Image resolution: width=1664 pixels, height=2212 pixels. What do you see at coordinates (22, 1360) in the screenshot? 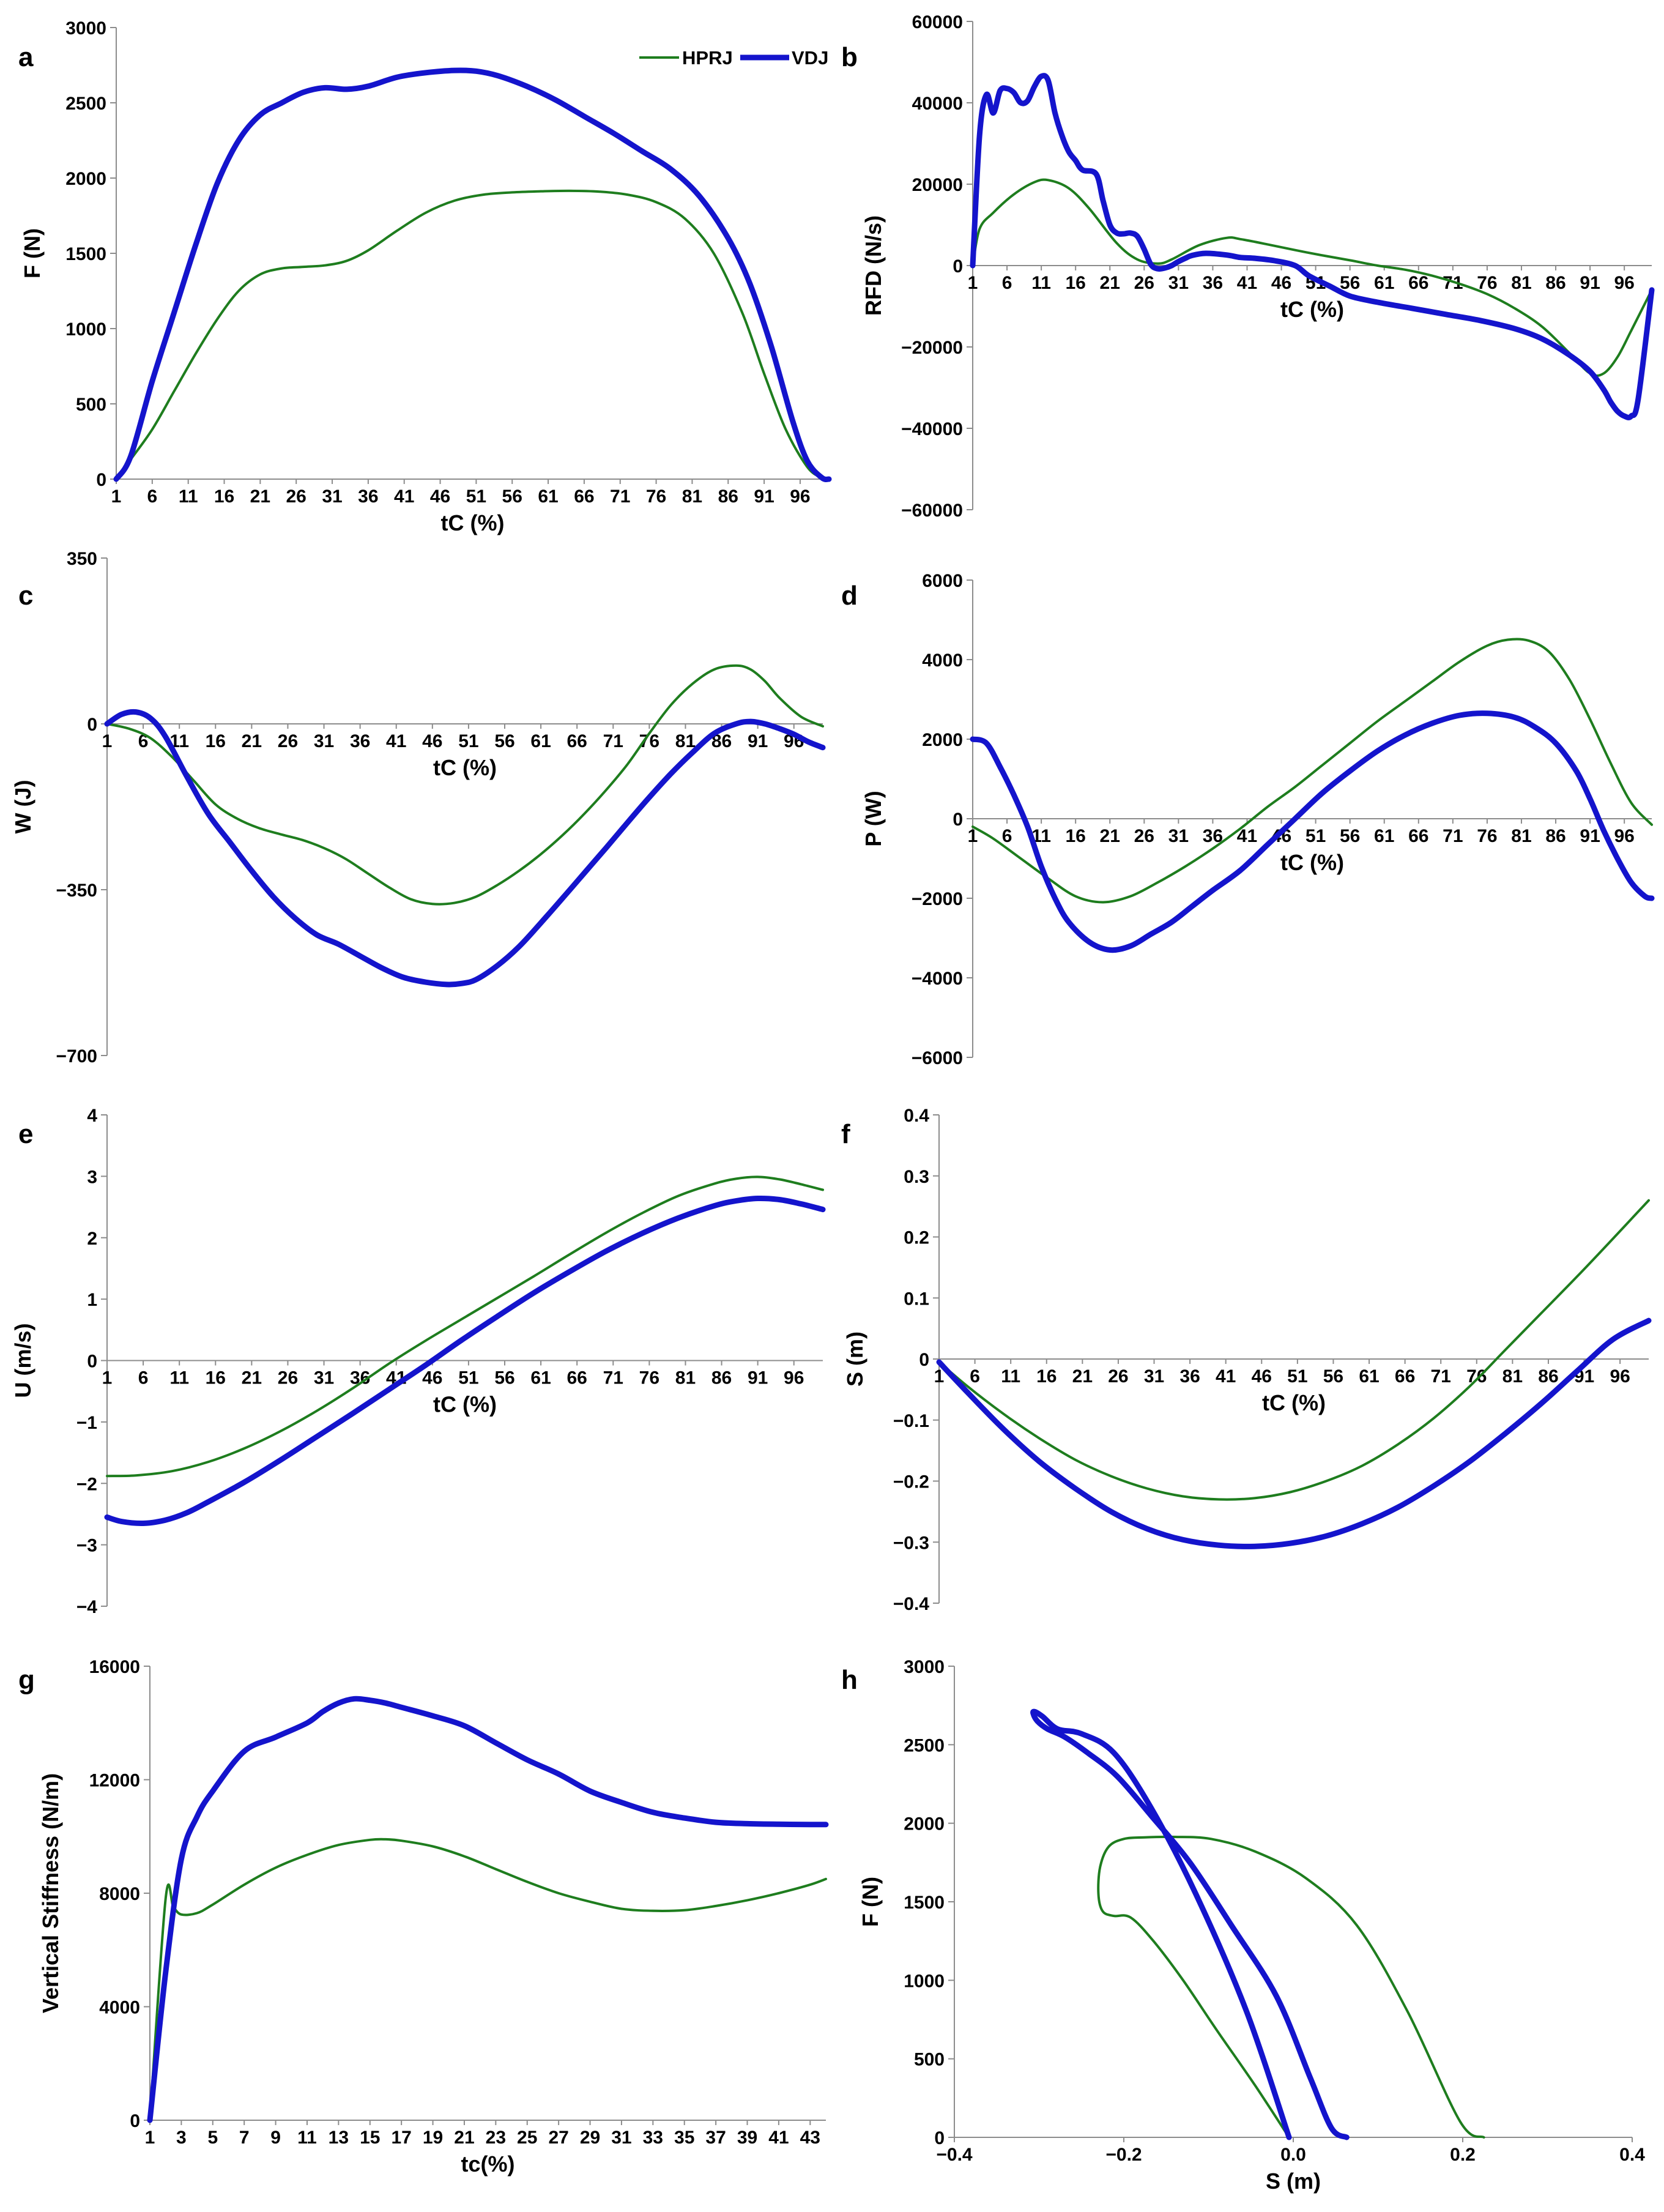
I see `y-axis-title: U (m/s)` at bounding box center [22, 1360].